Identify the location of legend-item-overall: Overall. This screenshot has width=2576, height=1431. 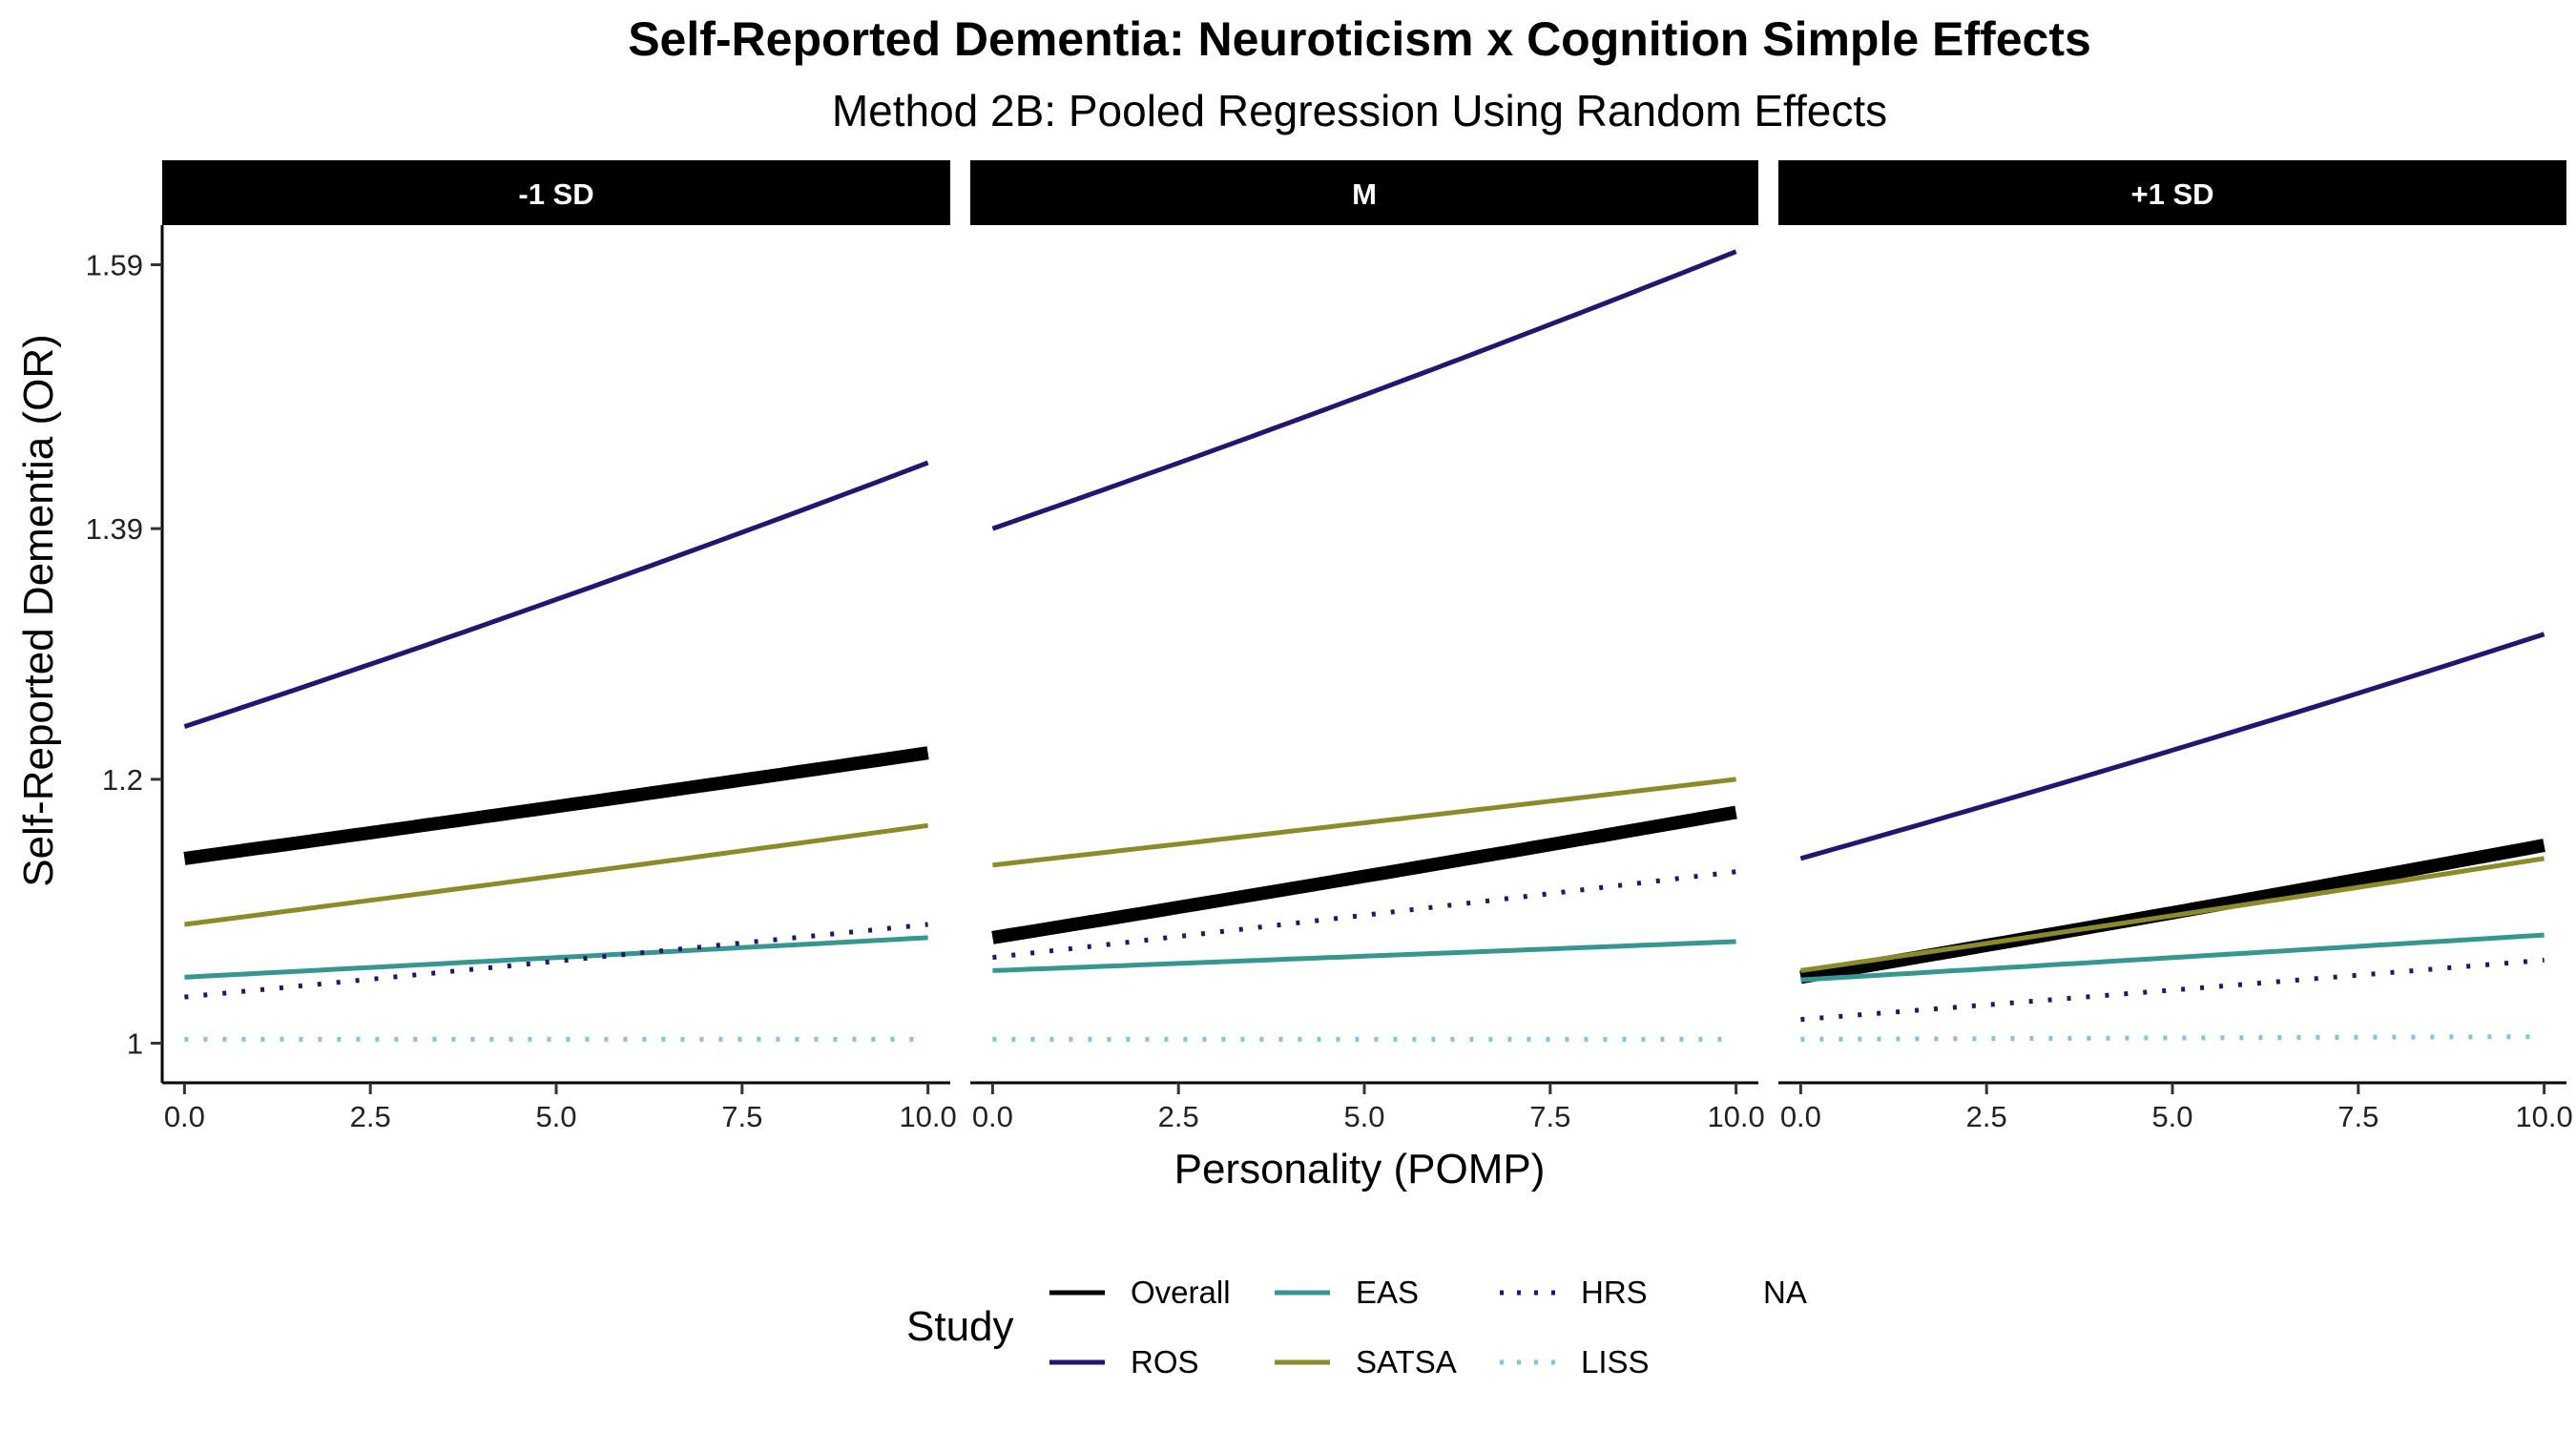
(1140, 1292).